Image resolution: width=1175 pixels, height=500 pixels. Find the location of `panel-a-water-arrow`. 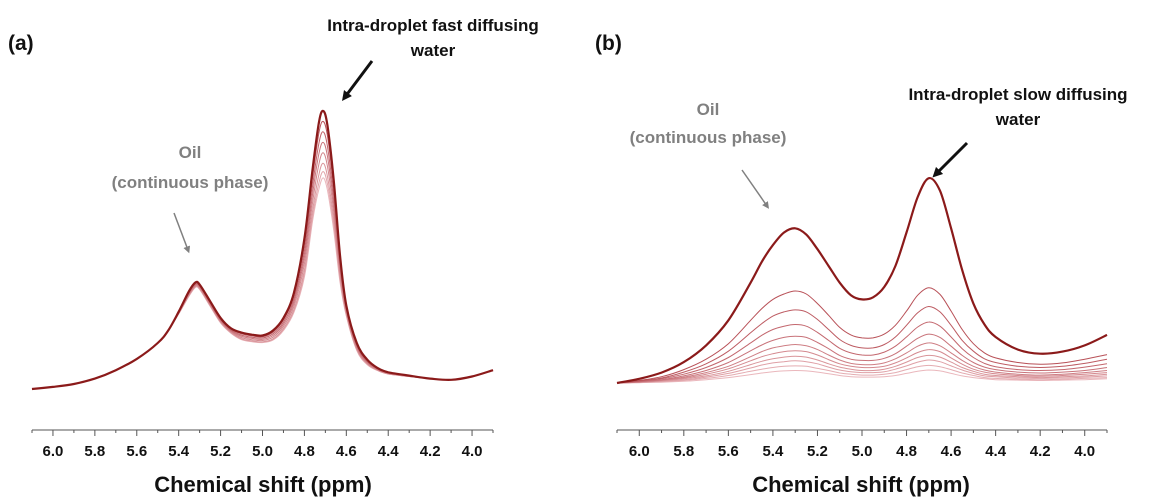

panel-a-water-arrow is located at coordinates (358, 80).